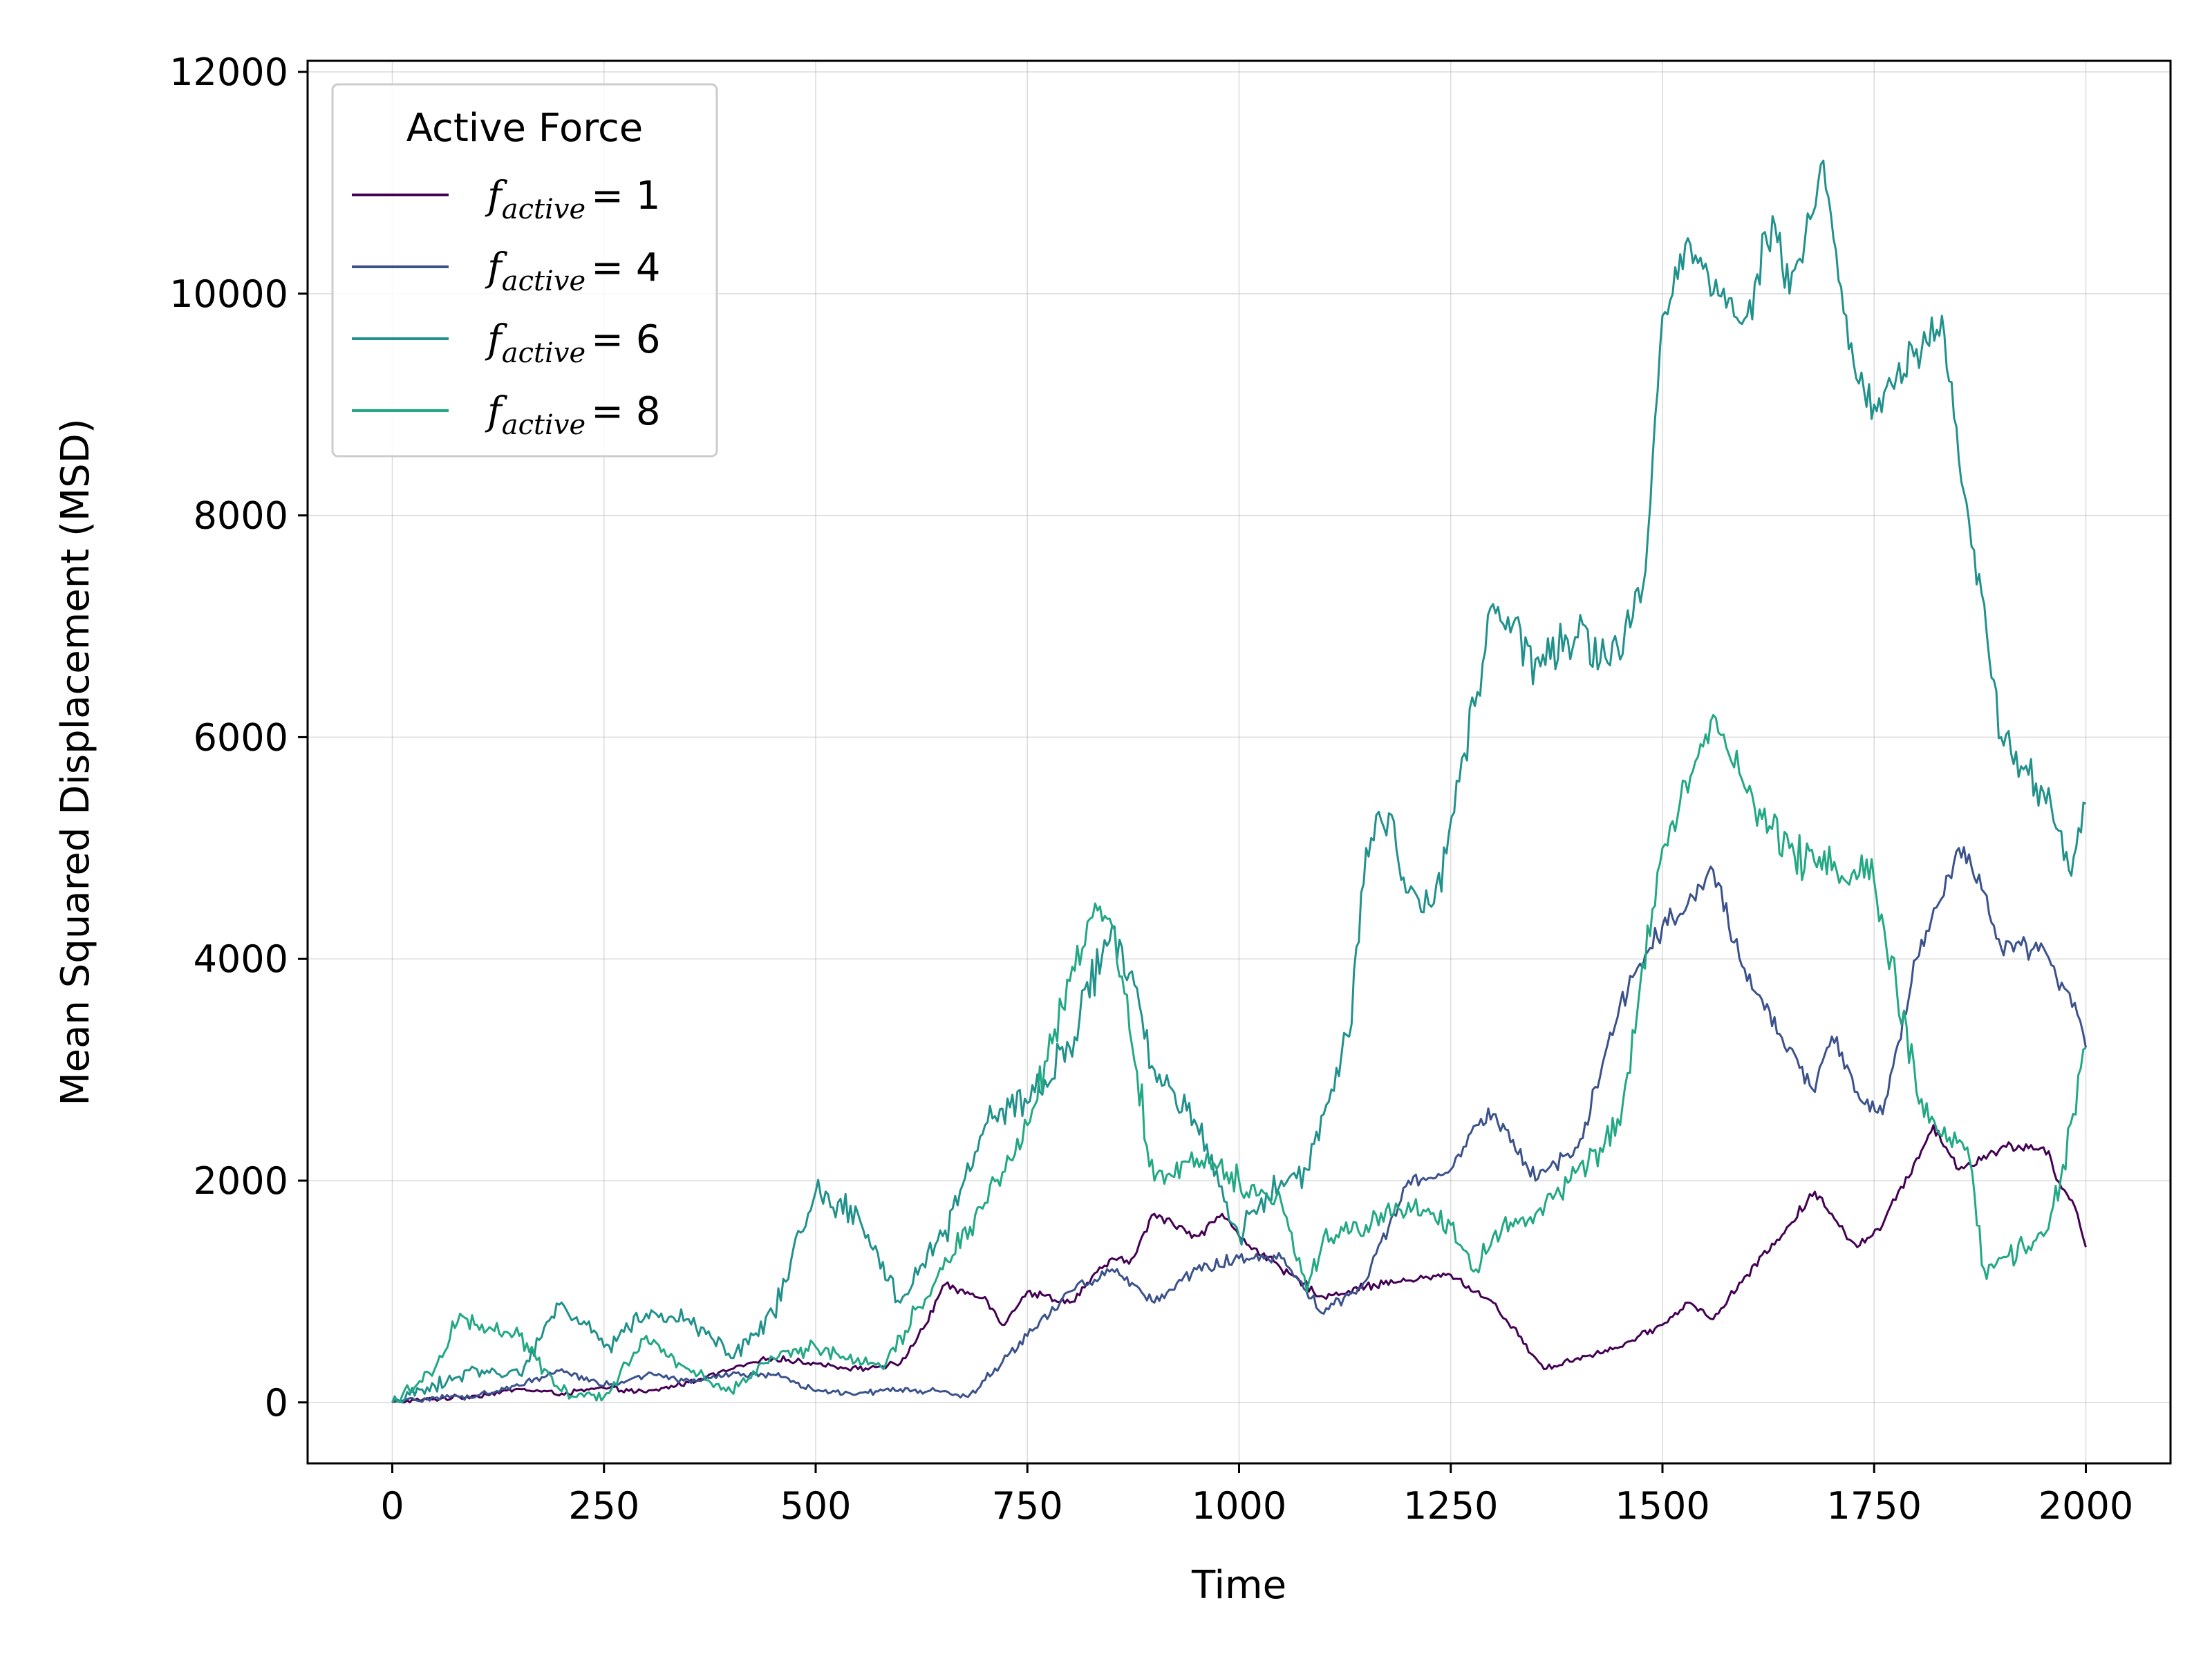  I want to click on x-tick-label: 0, so click(392, 1506).